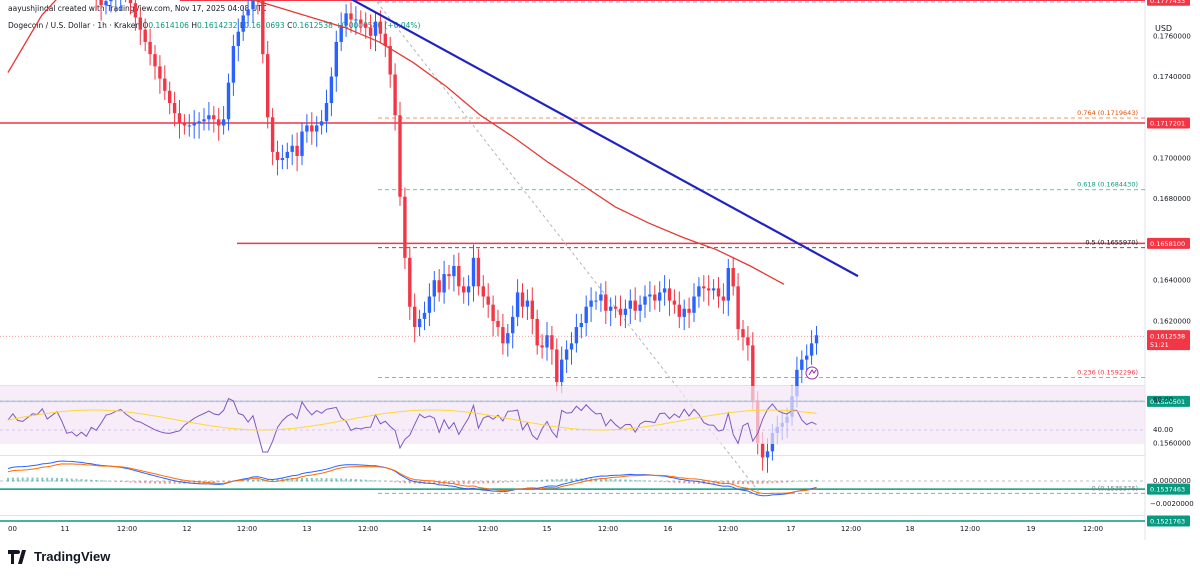 The width and height of the screenshot is (1200, 577). I want to click on fib-level-label: 0.618 (0.1684430), so click(1107, 185).